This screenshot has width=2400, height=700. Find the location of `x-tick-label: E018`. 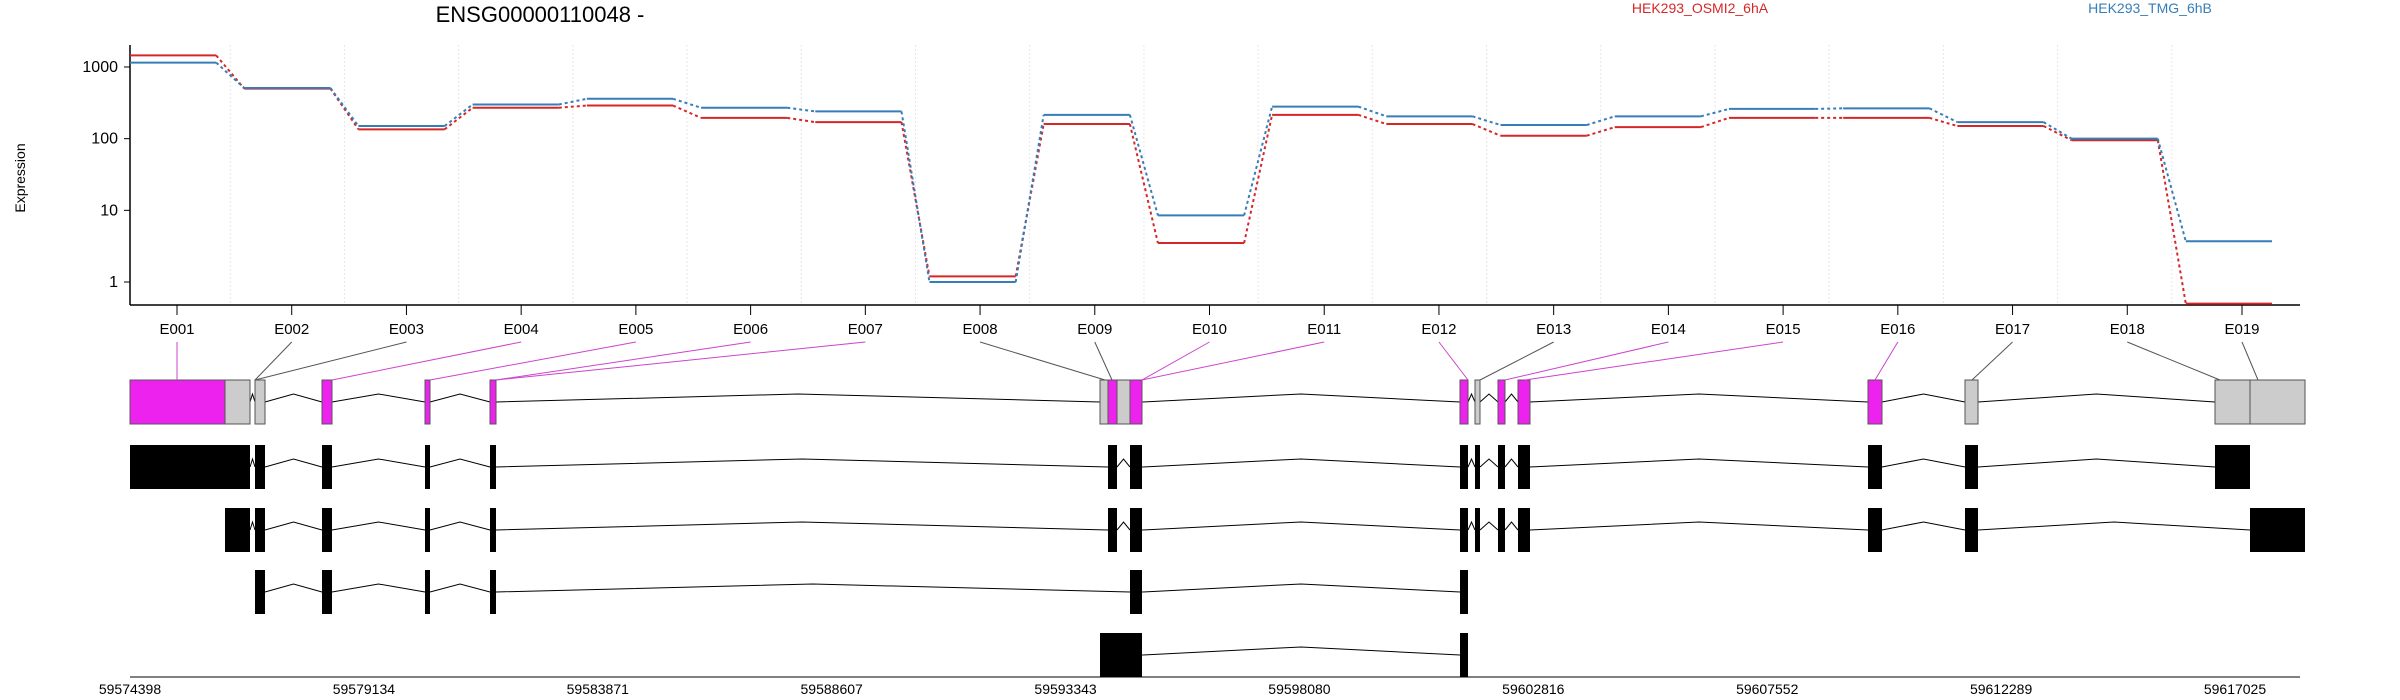

x-tick-label: E018 is located at coordinates (2127, 329).